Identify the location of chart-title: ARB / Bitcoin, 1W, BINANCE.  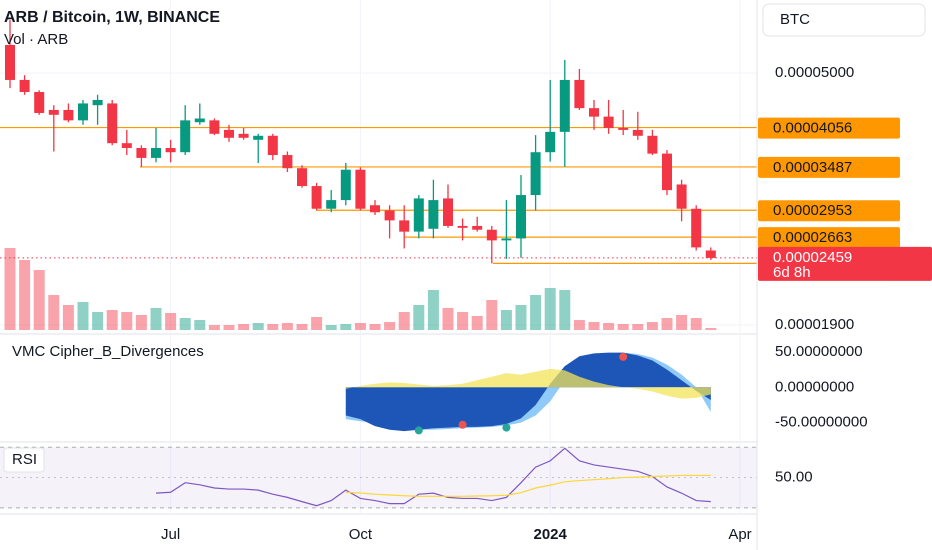
(112, 17).